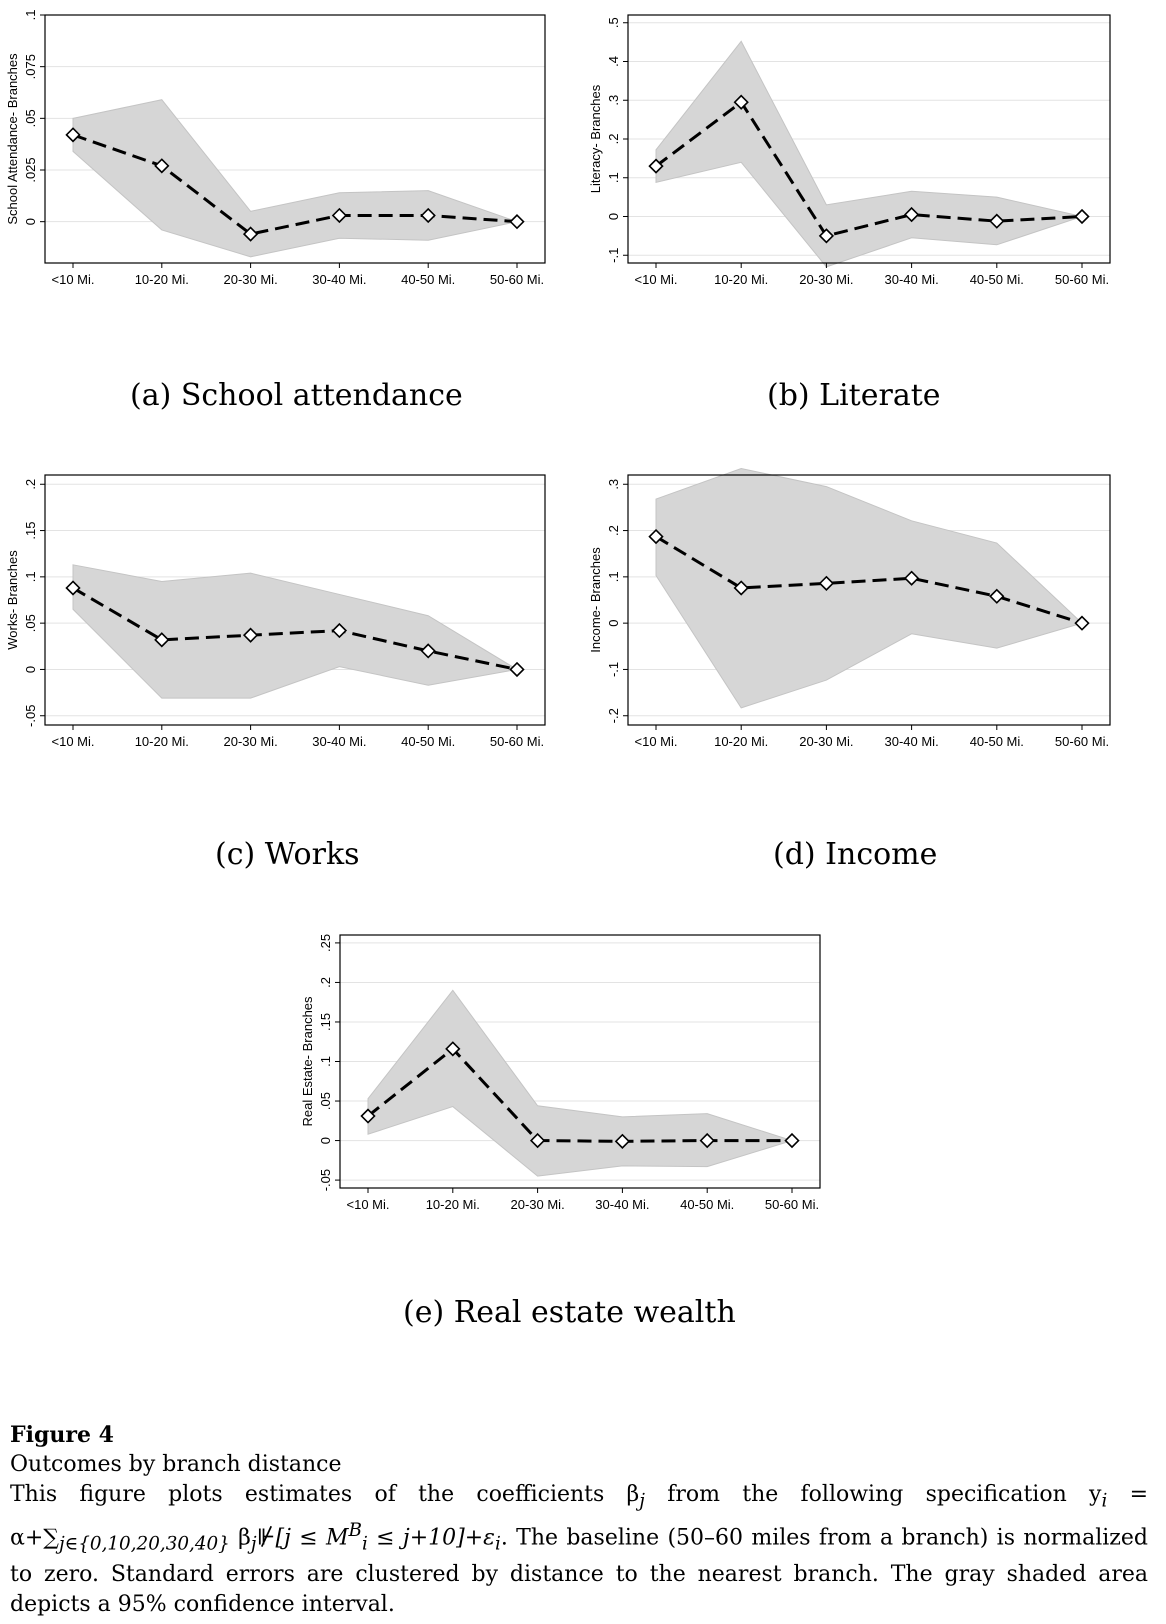 The image size is (1166, 1624). I want to click on y-tick-label: .075, so click(30, 66).